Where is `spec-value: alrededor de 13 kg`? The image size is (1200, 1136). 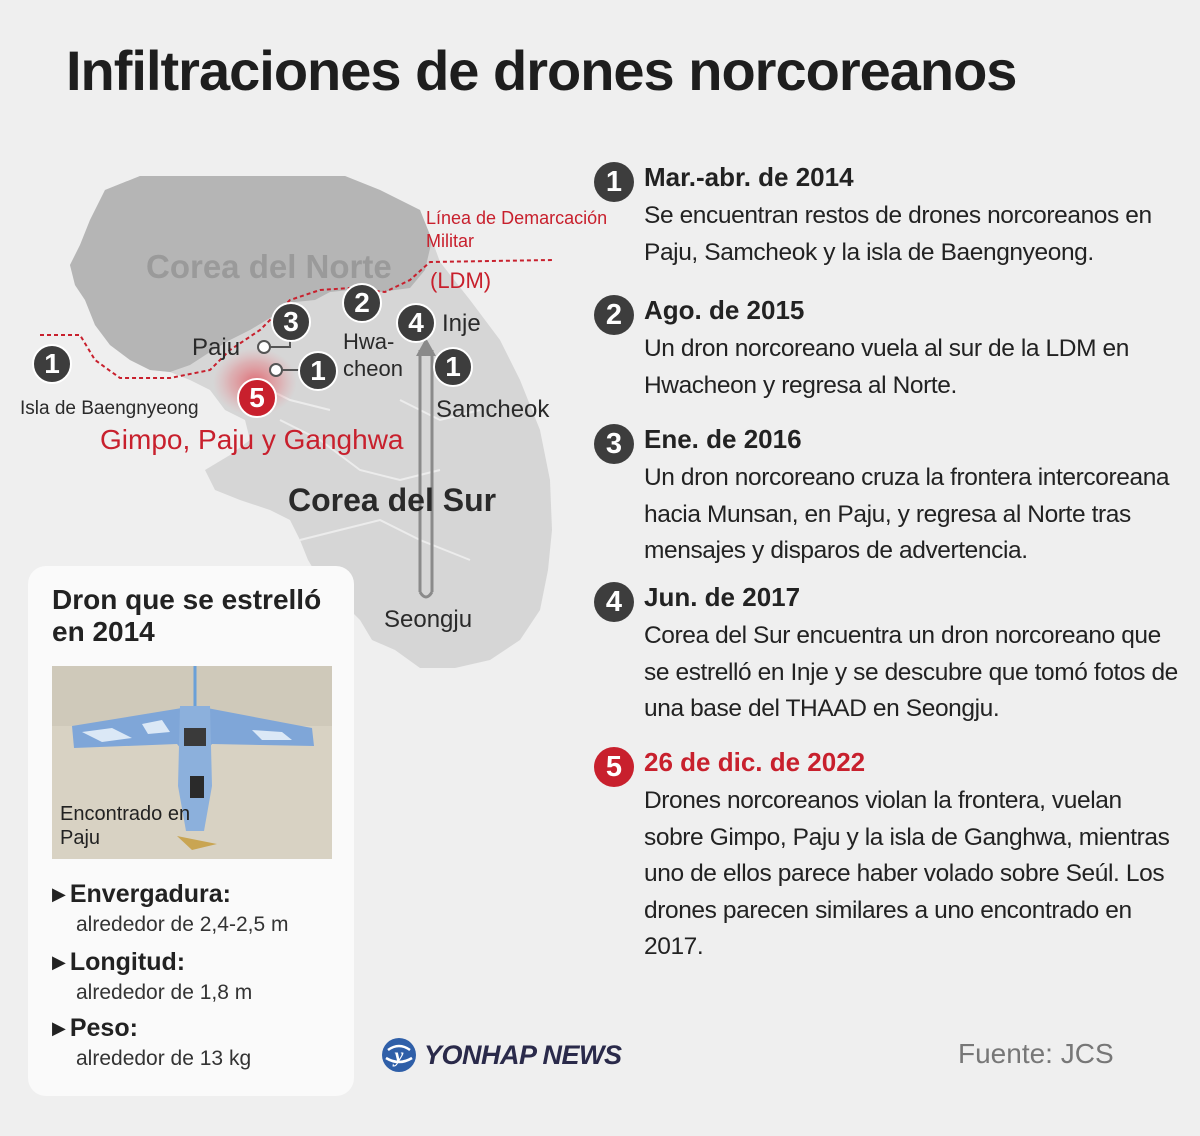 spec-value: alrededor de 13 kg is located at coordinates (164, 1058).